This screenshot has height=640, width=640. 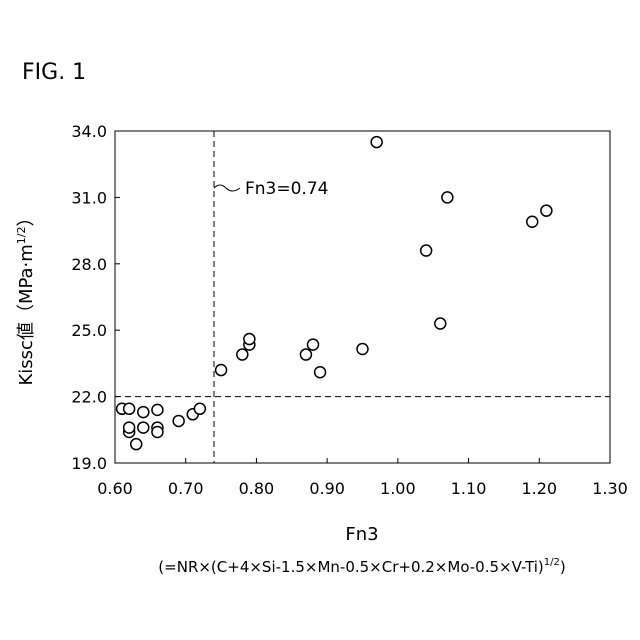 I want to click on y-axis-ticks: 19.0 22.0 25.0 28.0 31.0 34.0, so click(x=95, y=297).